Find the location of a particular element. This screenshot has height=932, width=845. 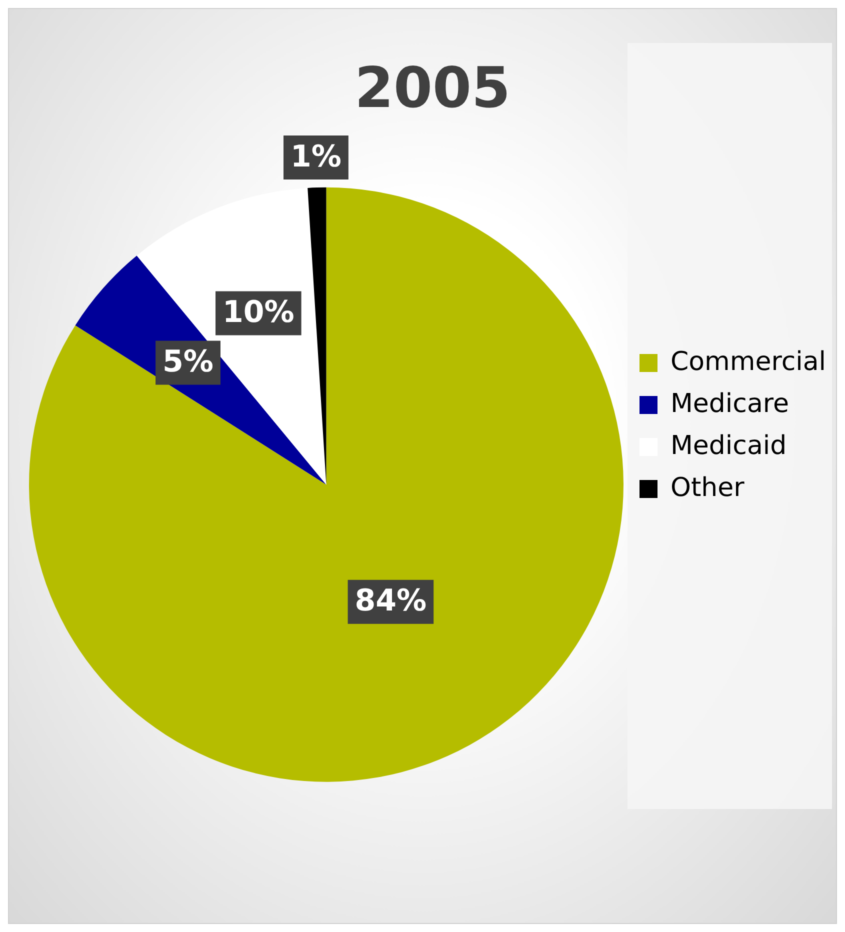

data-label: 10% is located at coordinates (258, 312).